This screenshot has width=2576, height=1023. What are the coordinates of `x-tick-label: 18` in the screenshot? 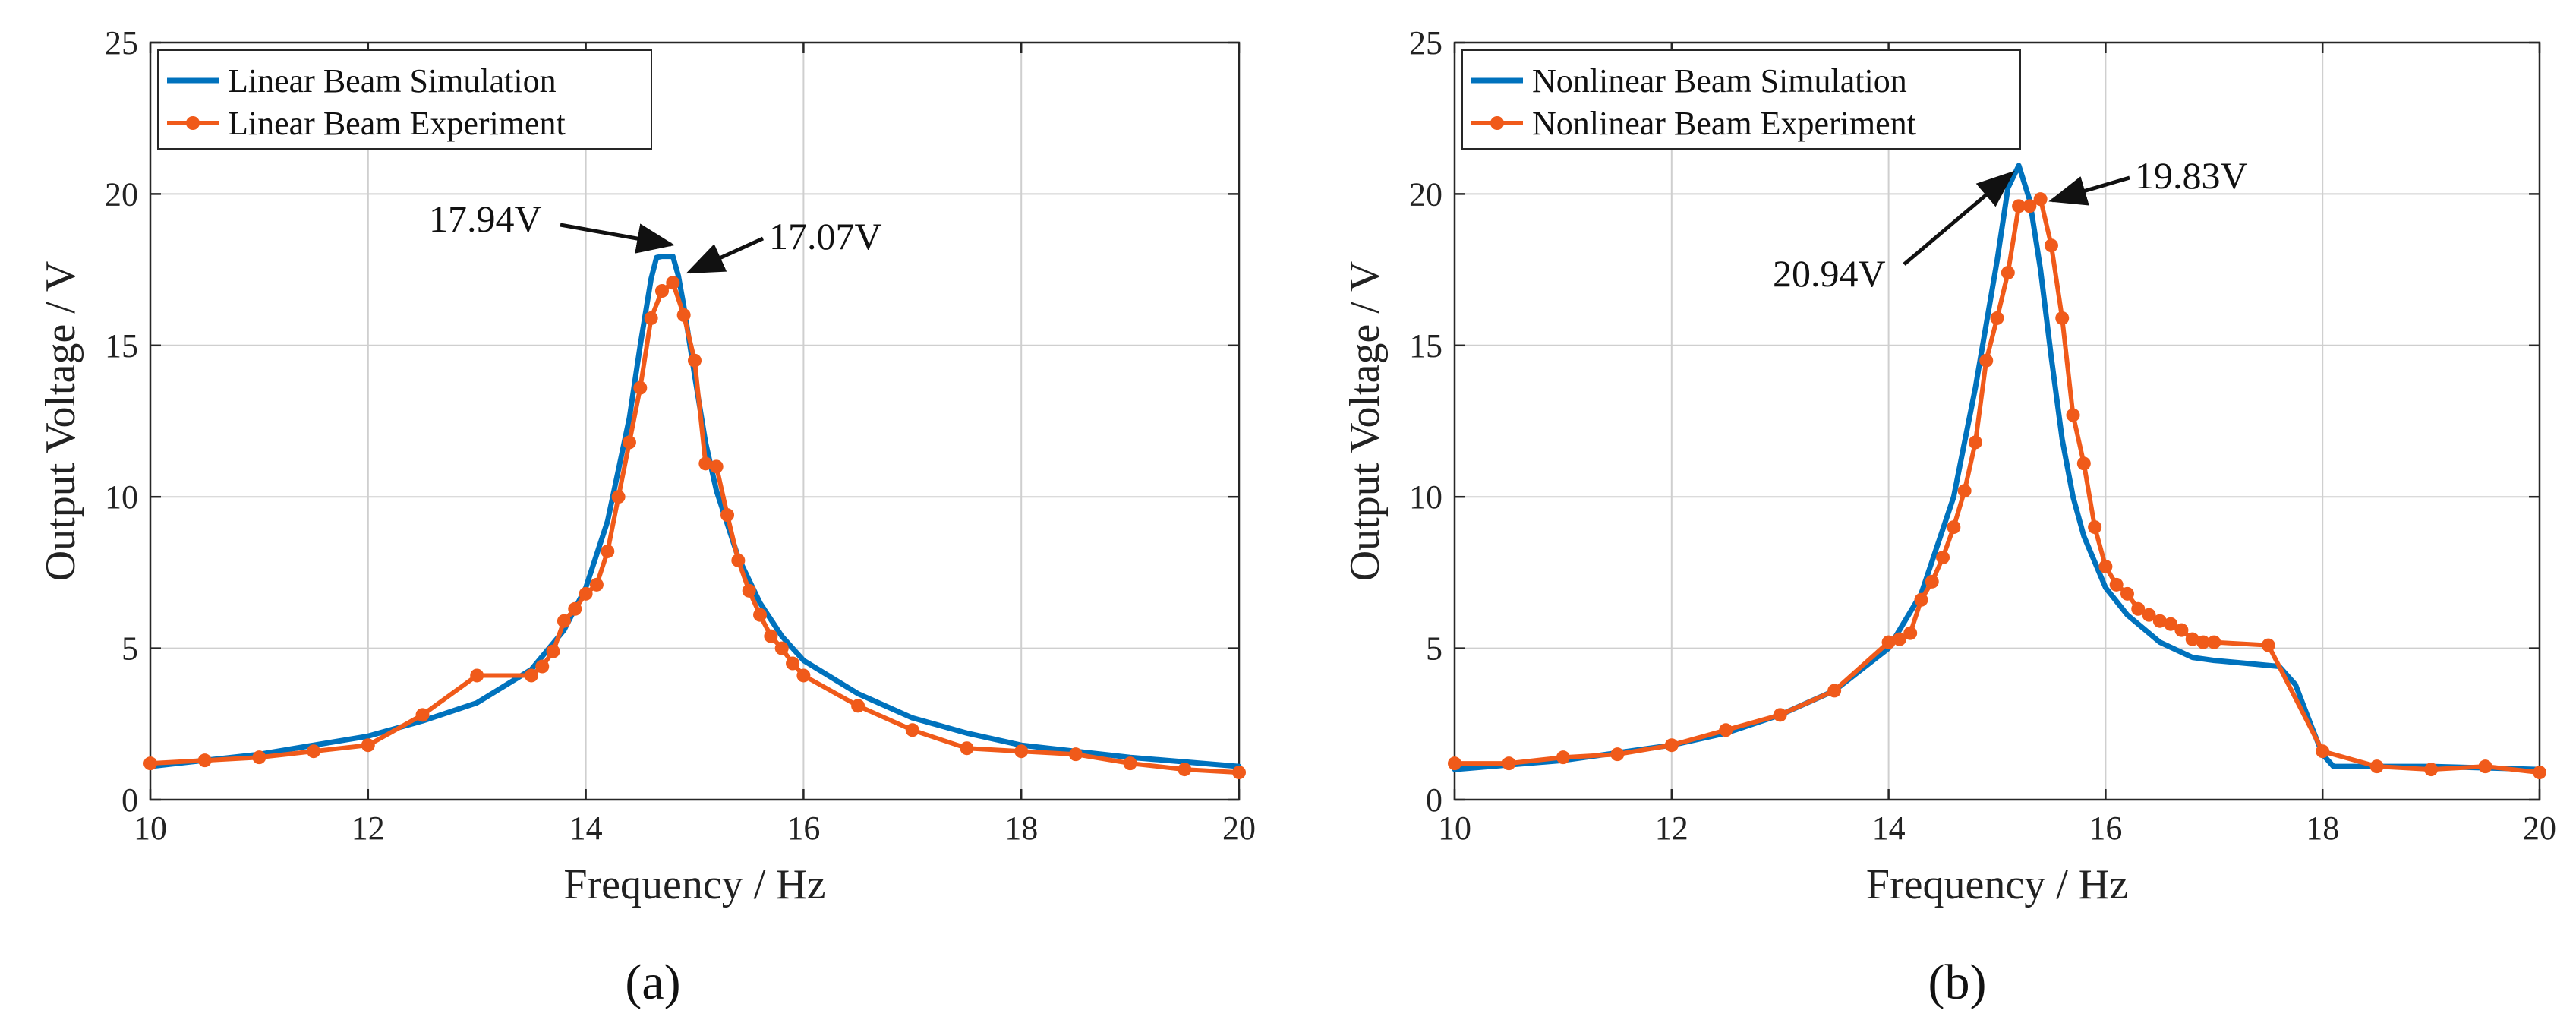 It's located at (2322, 828).